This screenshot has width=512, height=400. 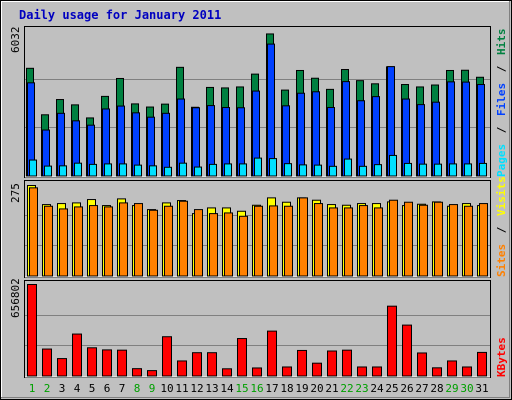 I want to click on x-tick-label: 9, so click(x=152, y=388).